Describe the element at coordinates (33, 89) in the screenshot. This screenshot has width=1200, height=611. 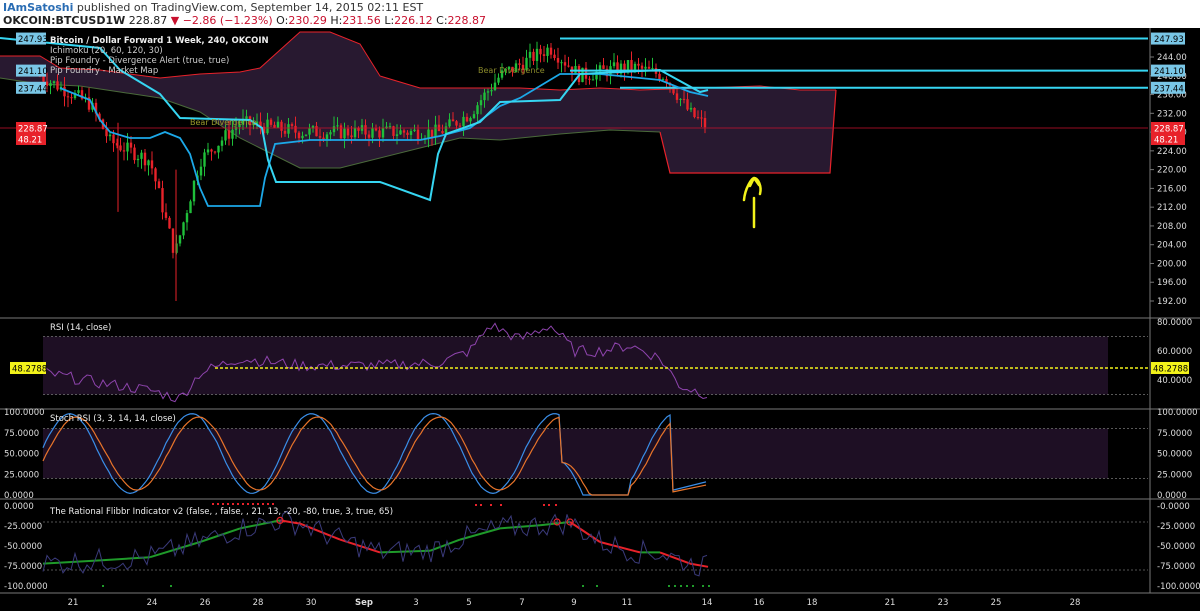
I see `left-price-value: 237.44` at that location.